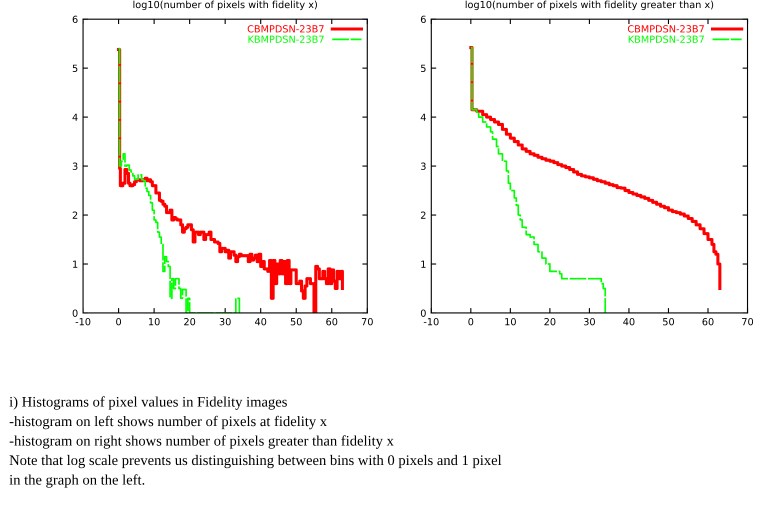  I want to click on chart-title: log10(number of pixels with fidelity greater than x), so click(590, 5).